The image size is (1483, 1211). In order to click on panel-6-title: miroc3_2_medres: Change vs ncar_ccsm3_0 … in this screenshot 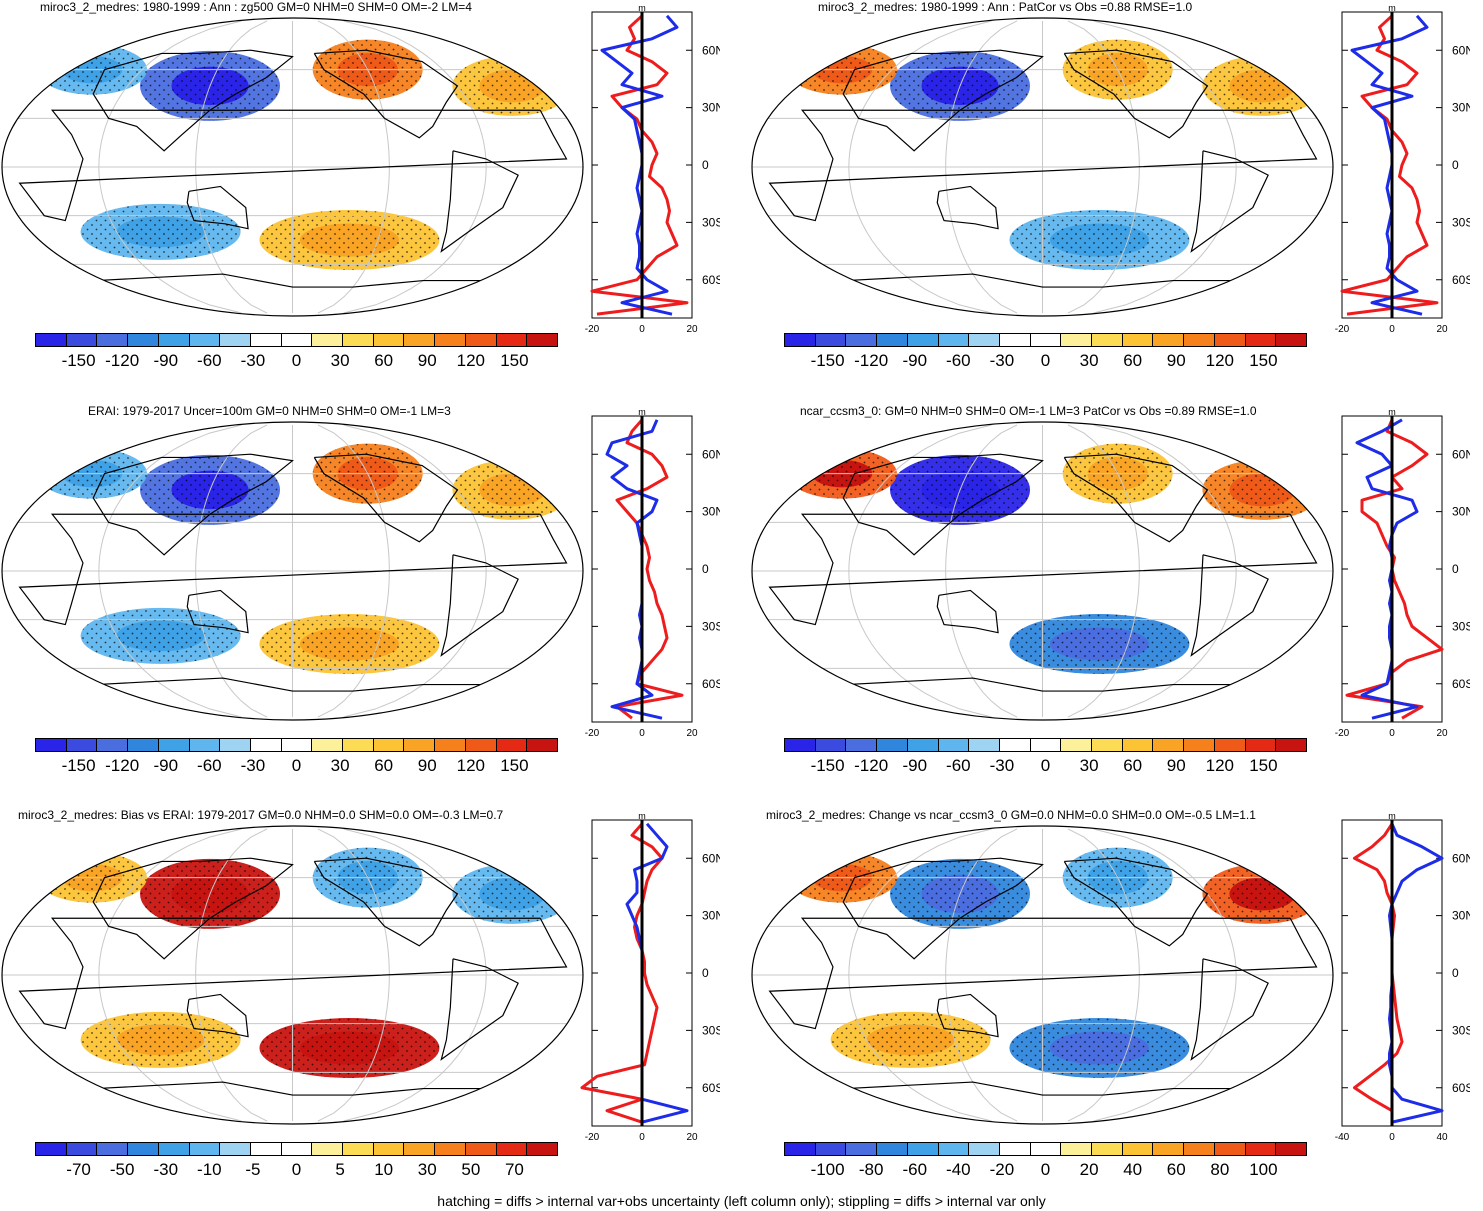, I will do `click(1011, 815)`.